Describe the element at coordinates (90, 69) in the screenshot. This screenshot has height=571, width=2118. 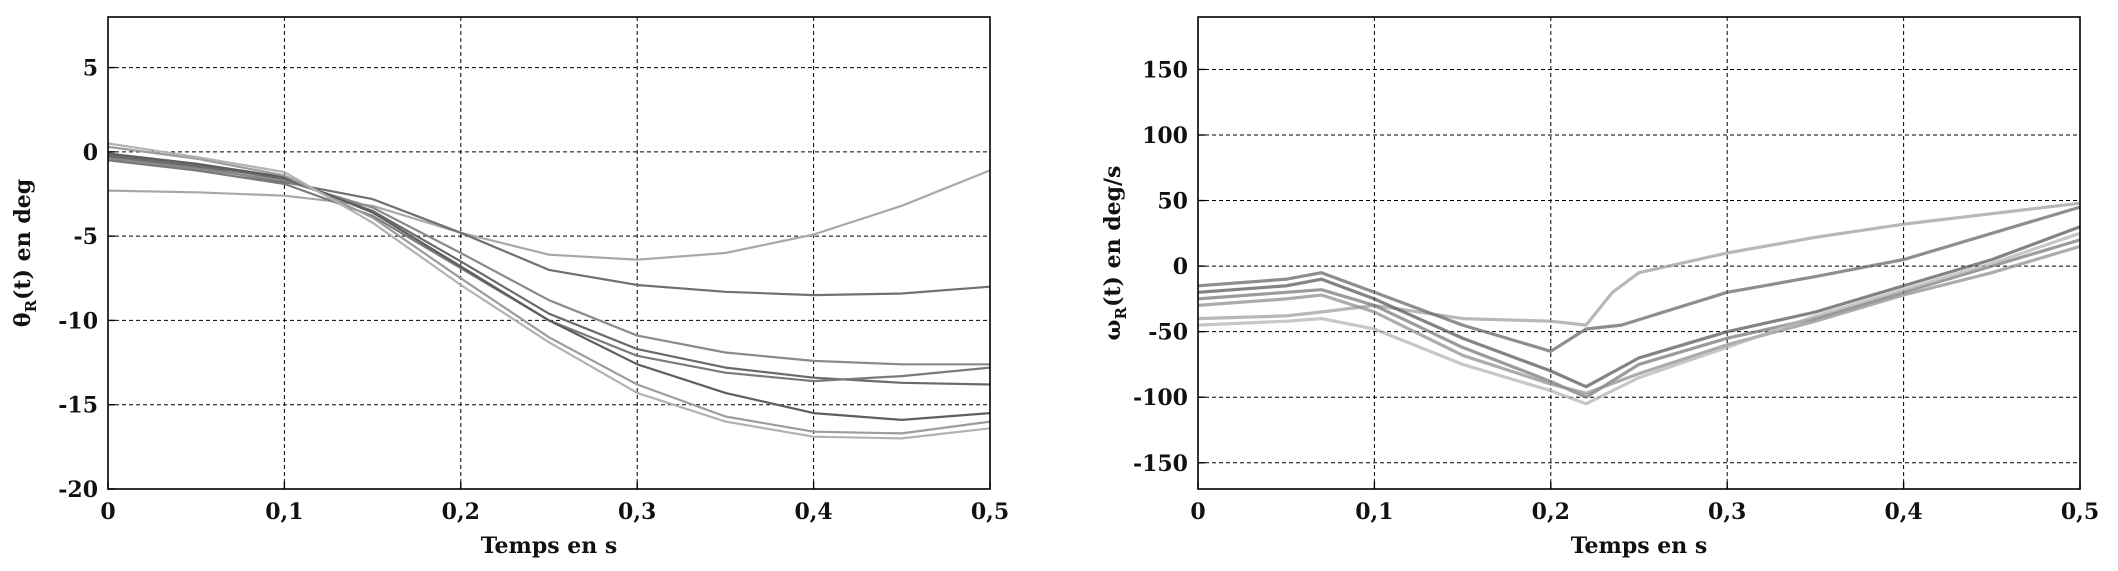
I see `y-tick-label: 5` at that location.